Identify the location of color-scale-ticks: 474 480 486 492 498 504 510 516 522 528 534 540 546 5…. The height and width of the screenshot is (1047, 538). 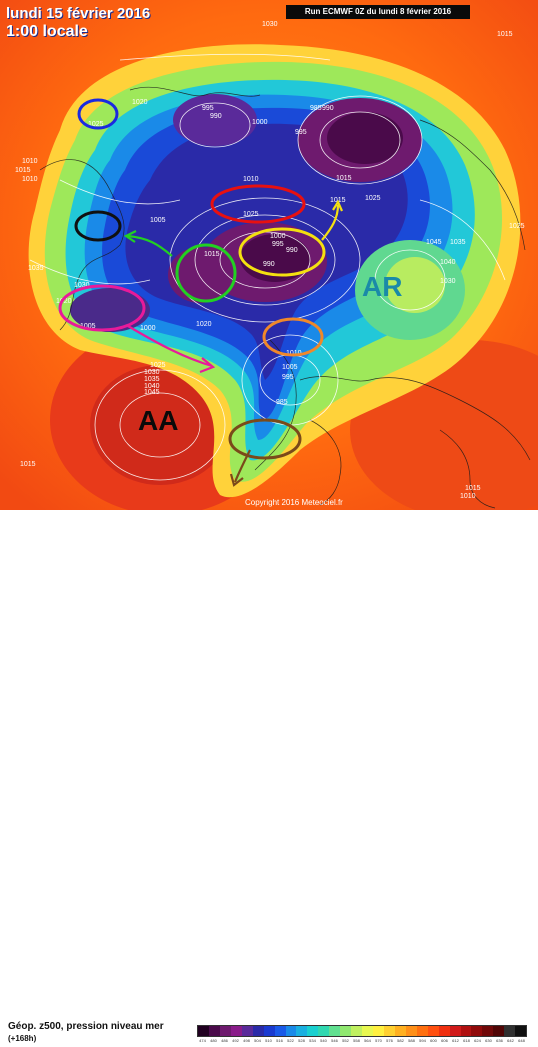
(362, 1042).